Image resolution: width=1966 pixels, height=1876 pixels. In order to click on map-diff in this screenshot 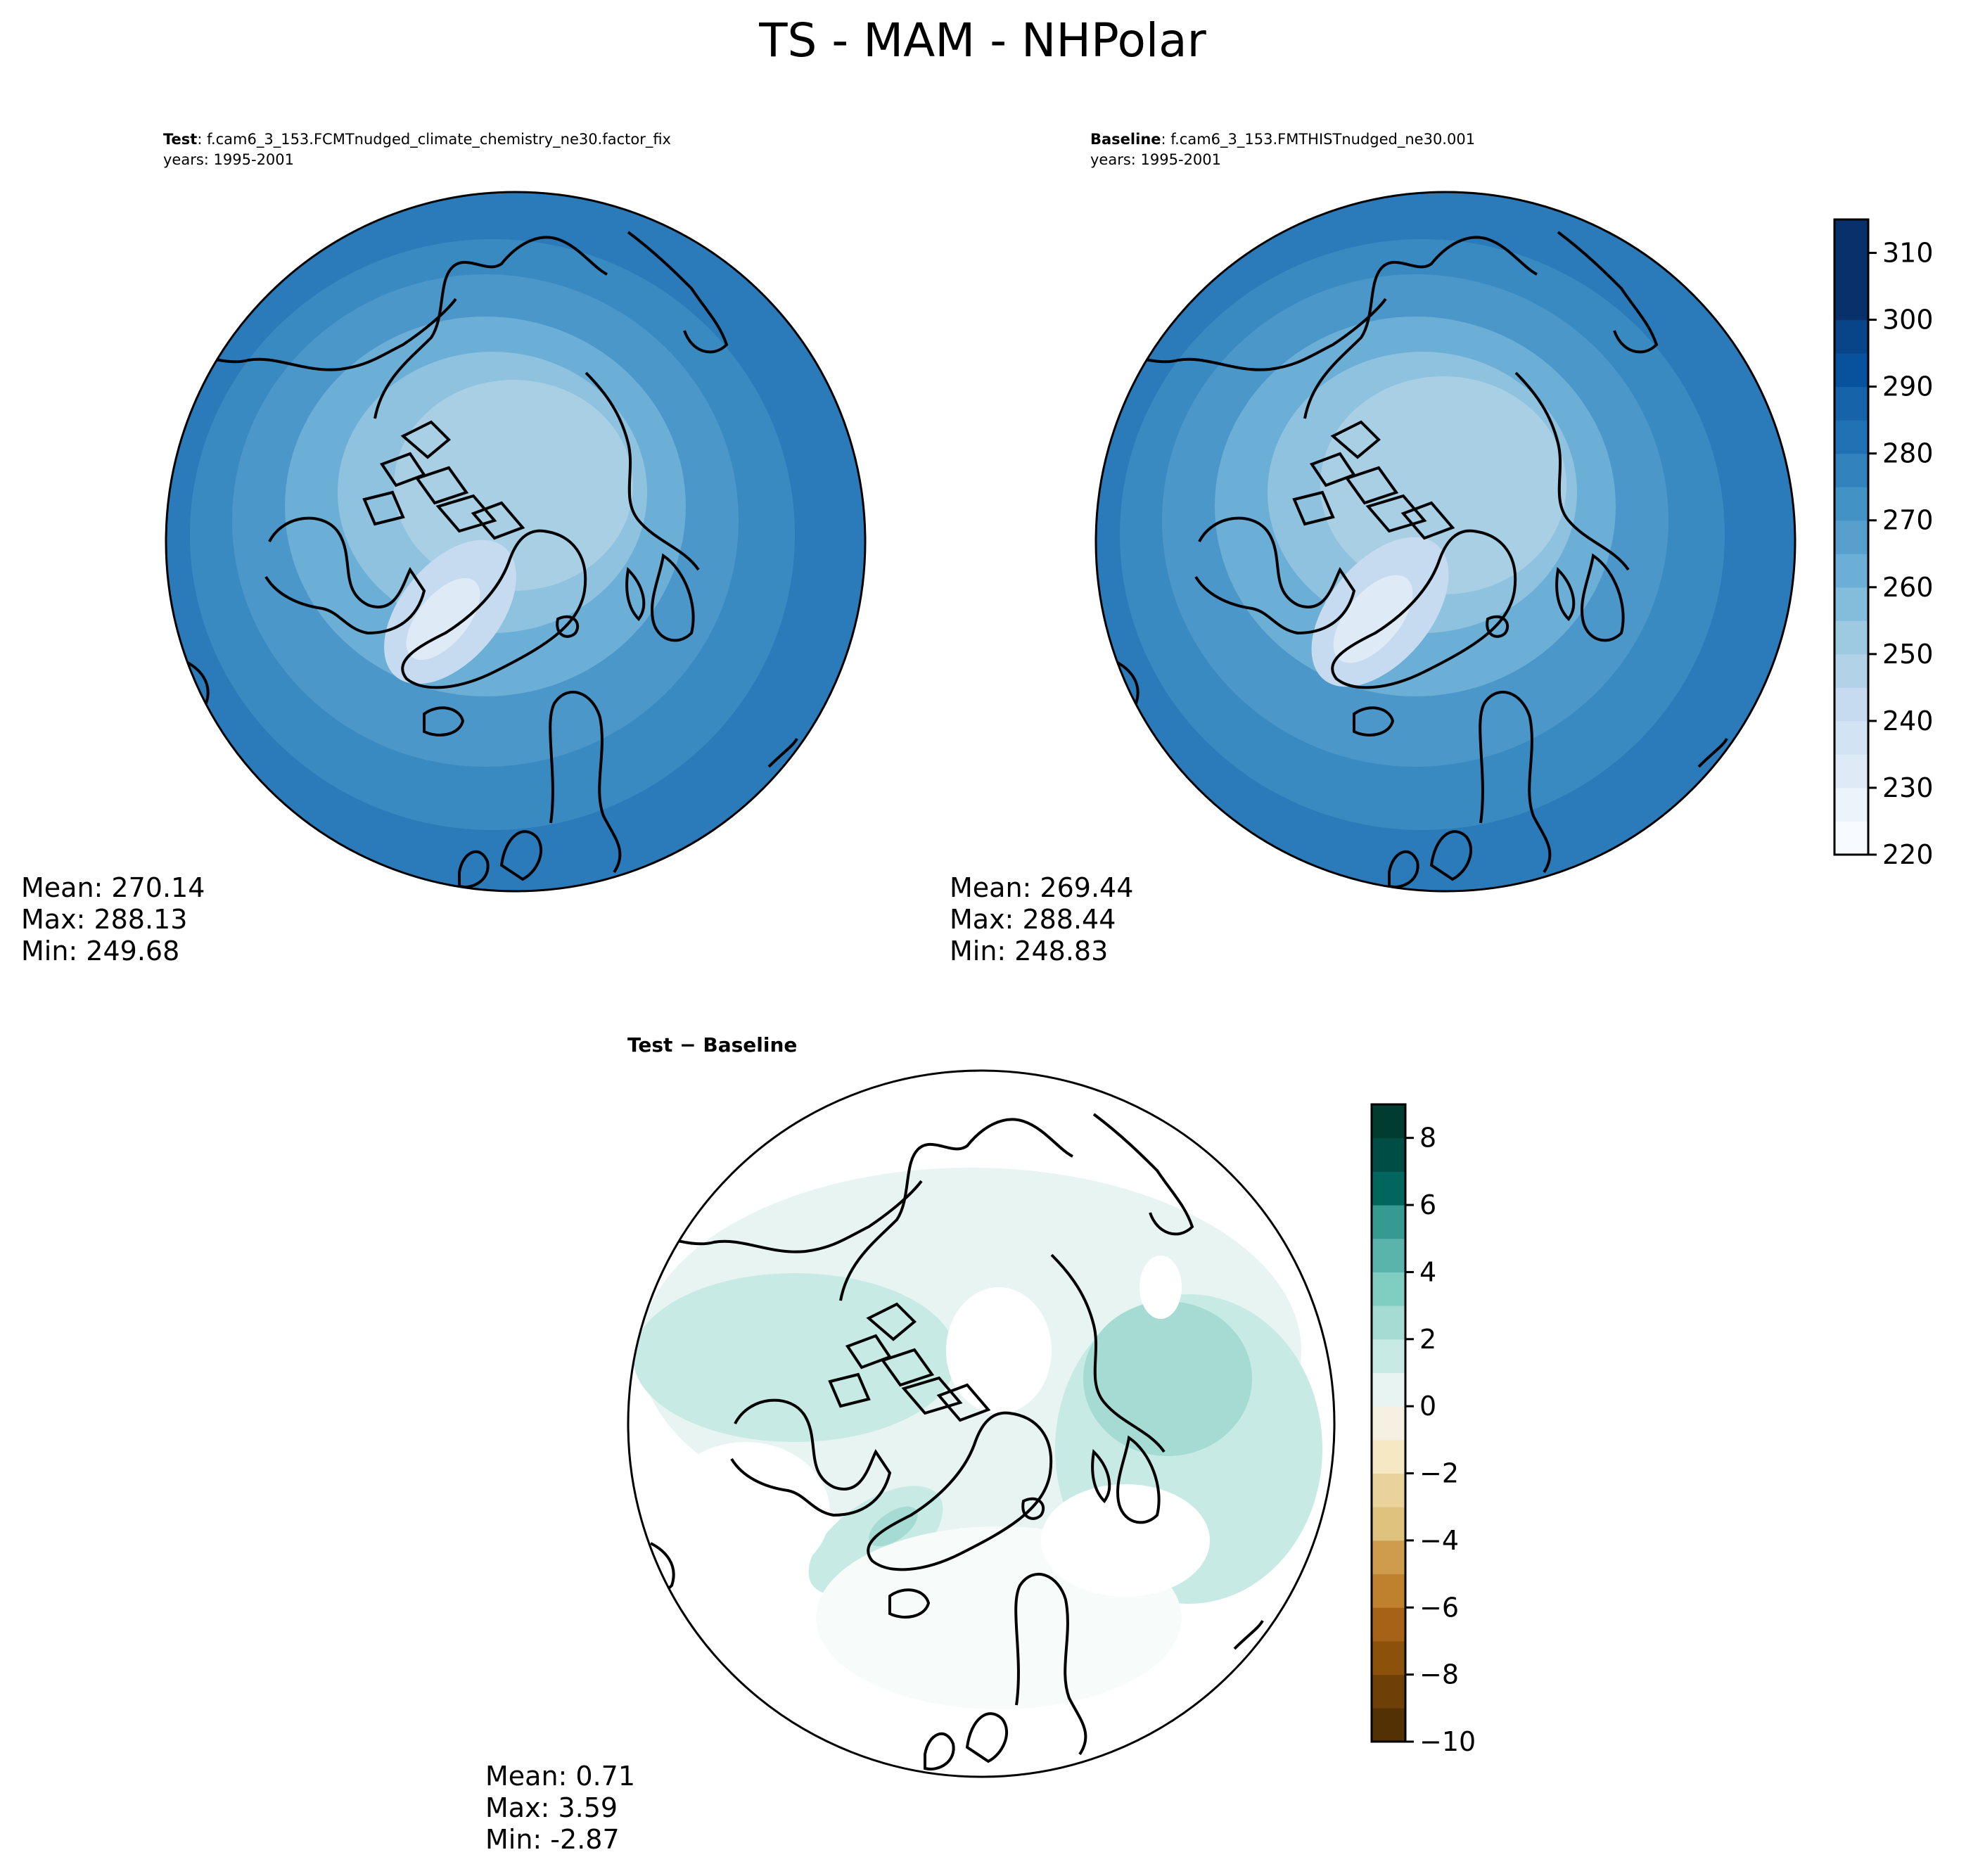, I will do `click(981, 1424)`.